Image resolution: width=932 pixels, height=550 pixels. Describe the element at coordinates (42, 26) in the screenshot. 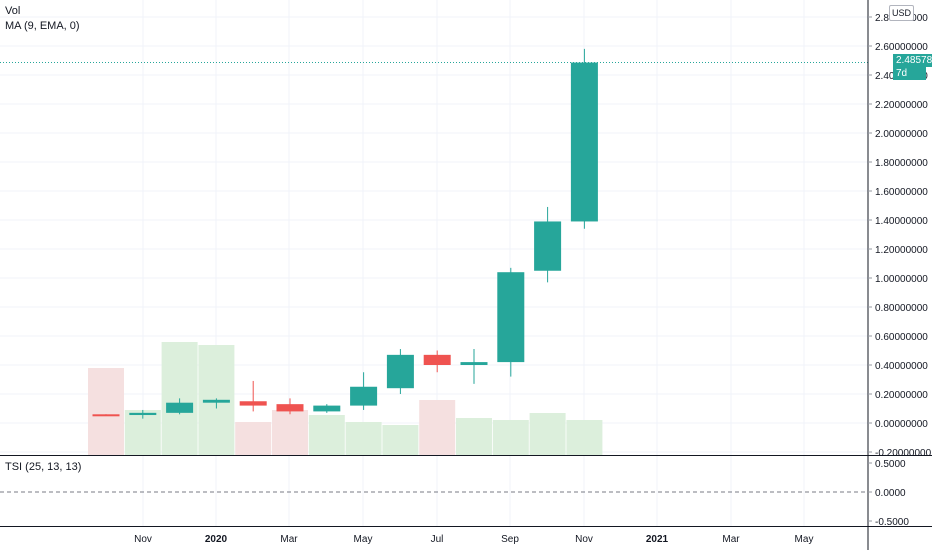

I see `ma-legend: MA (9, EMA, 0)` at that location.